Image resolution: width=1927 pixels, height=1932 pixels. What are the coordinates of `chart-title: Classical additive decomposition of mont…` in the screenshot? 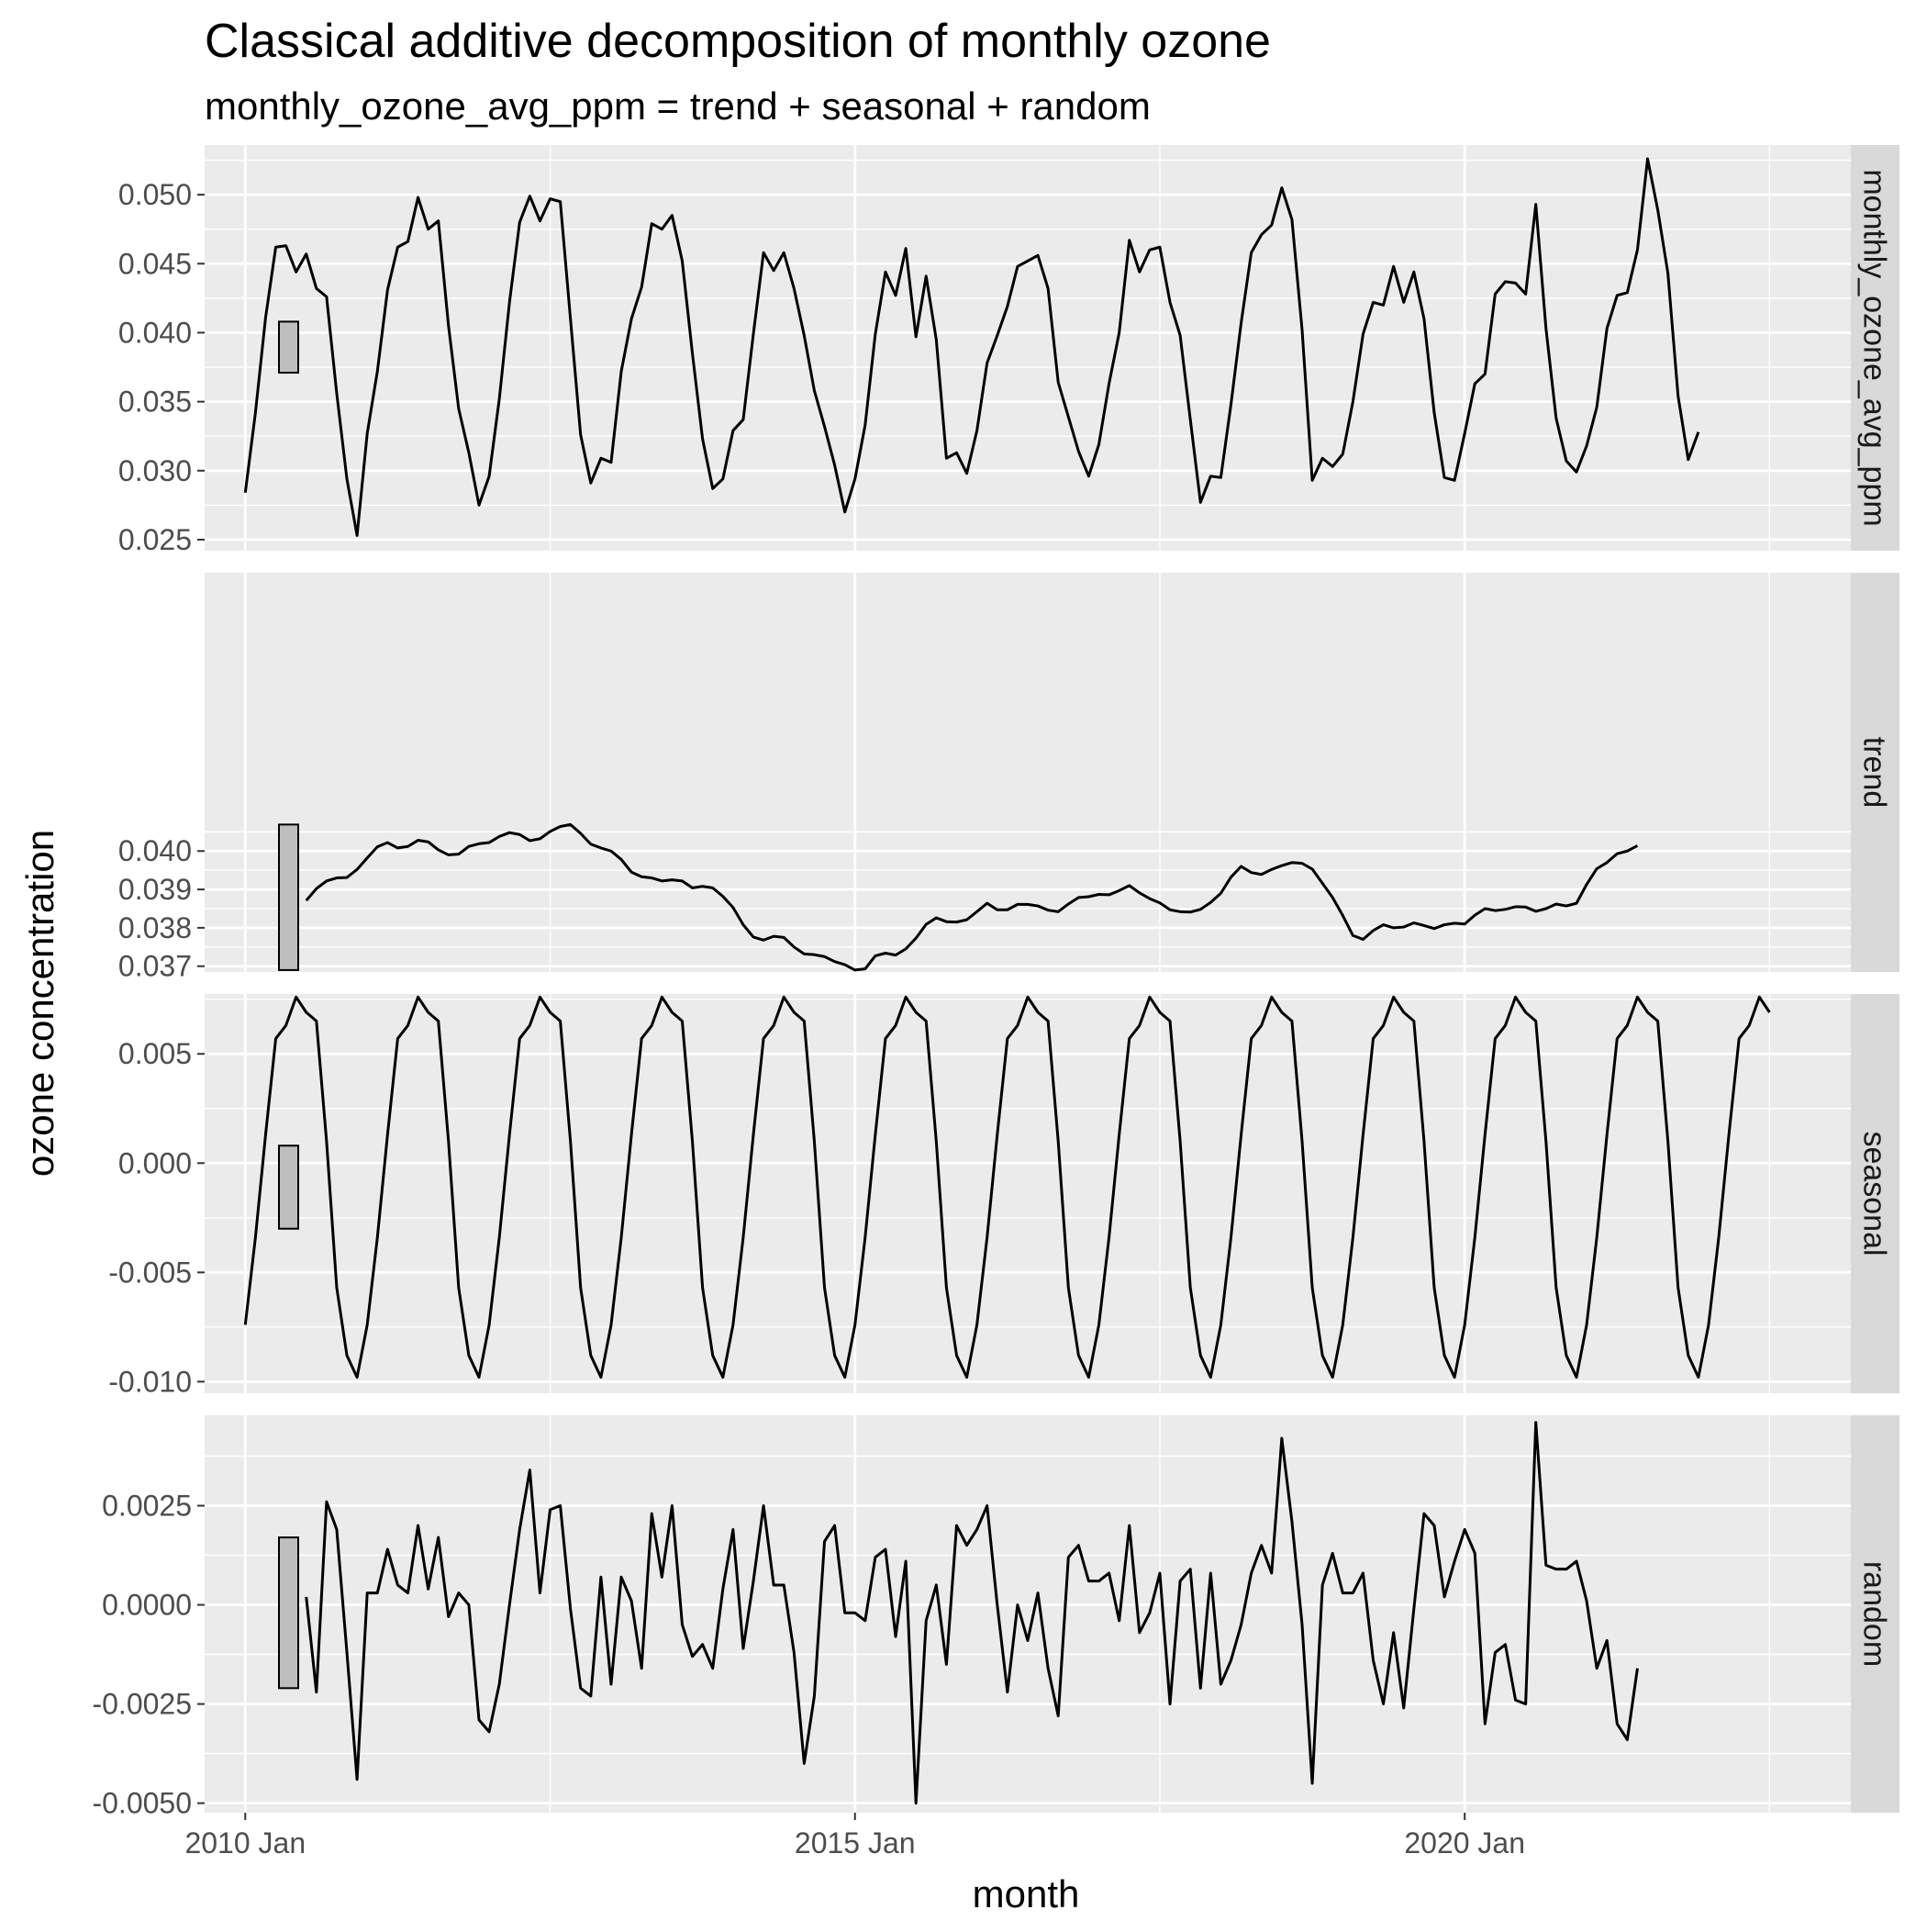 It's located at (738, 41).